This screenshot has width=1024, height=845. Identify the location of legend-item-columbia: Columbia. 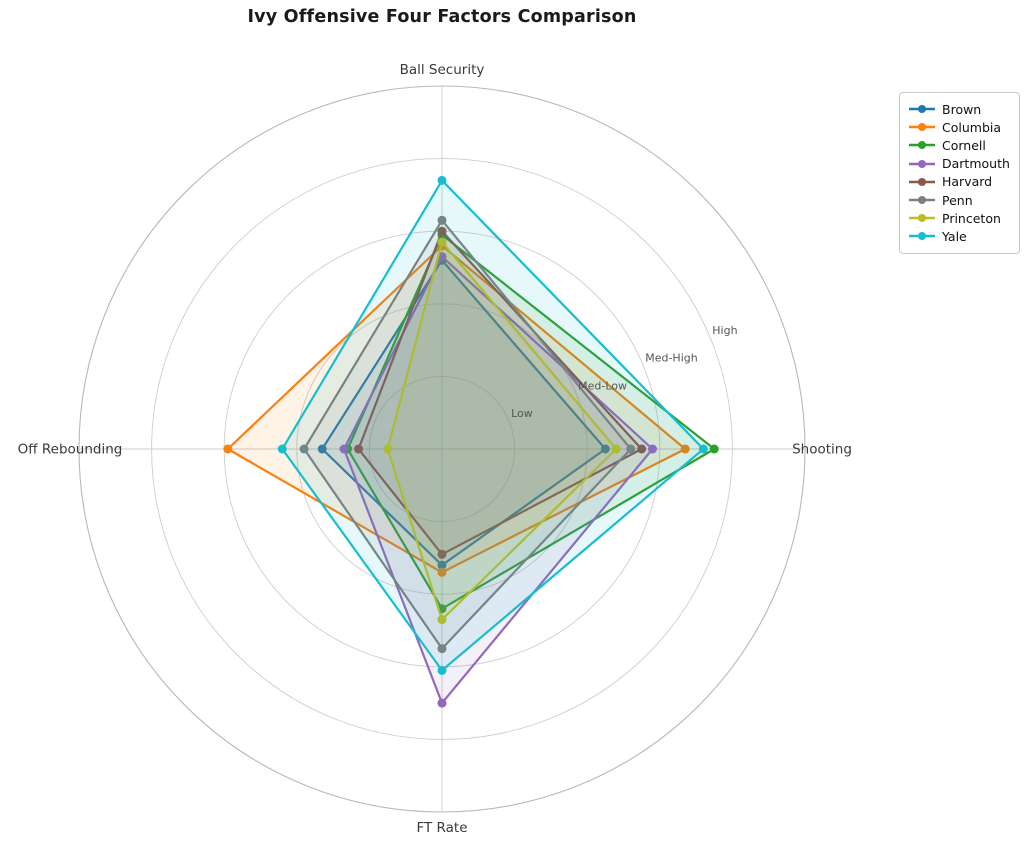
(959, 127).